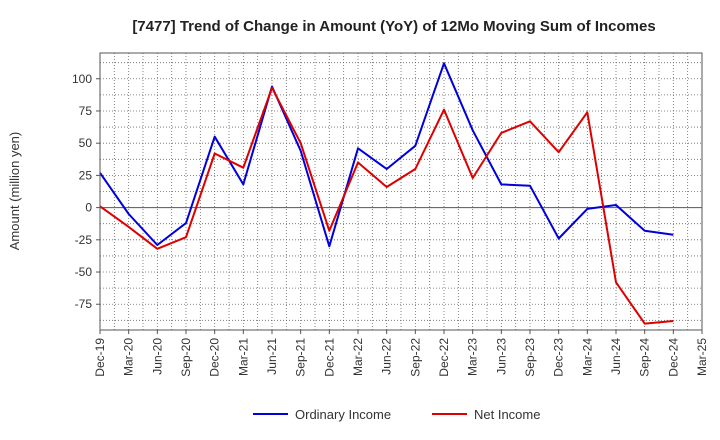 This screenshot has height=440, width=720. What do you see at coordinates (84, 240) in the screenshot?
I see `y-tick-label: -25` at bounding box center [84, 240].